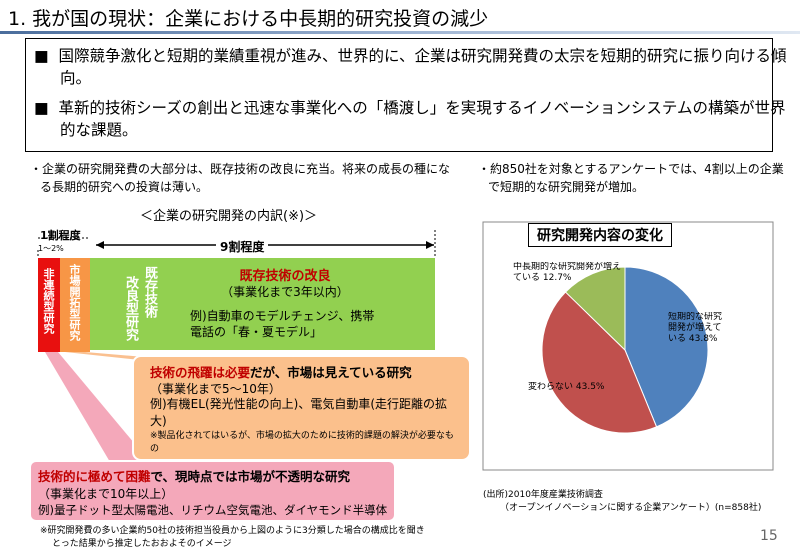  What do you see at coordinates (74, 302) in the screenshot?
I see `column-label: 市場開拓型研究` at bounding box center [74, 302].